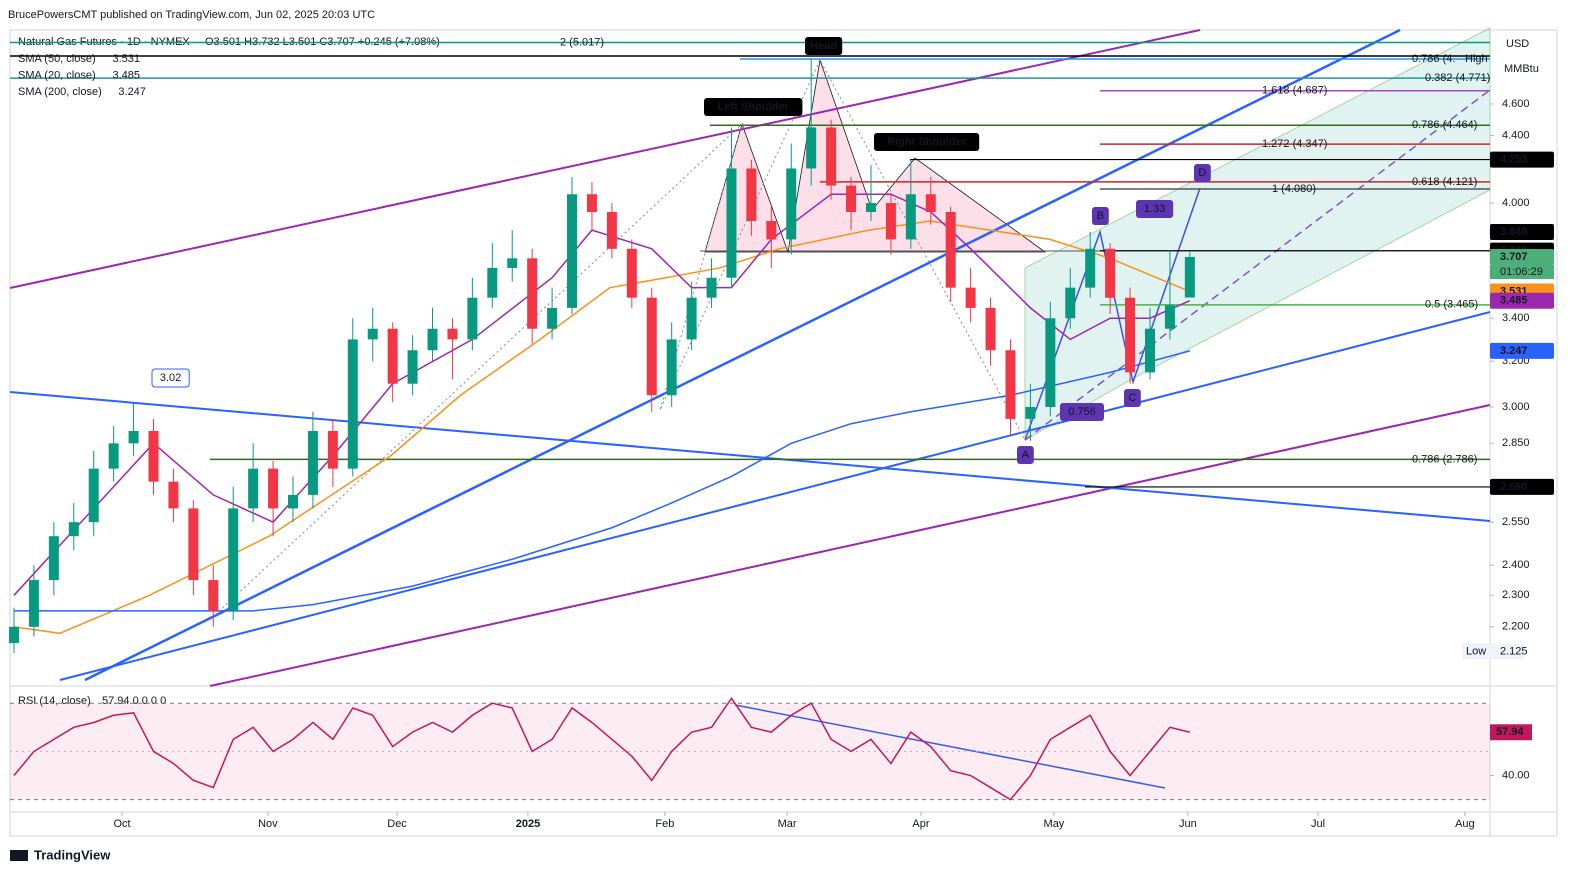 Image resolution: width=1570 pixels, height=879 pixels. What do you see at coordinates (1521, 69) in the screenshot?
I see `unit: MMBtu` at bounding box center [1521, 69].